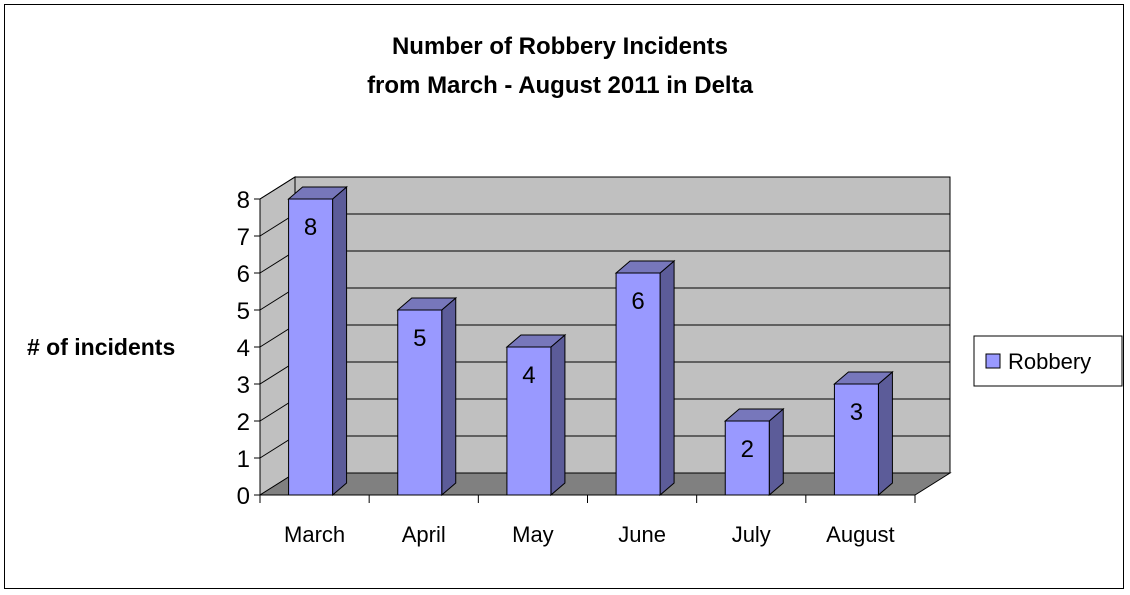  I want to click on legend-swatch, so click(993, 361).